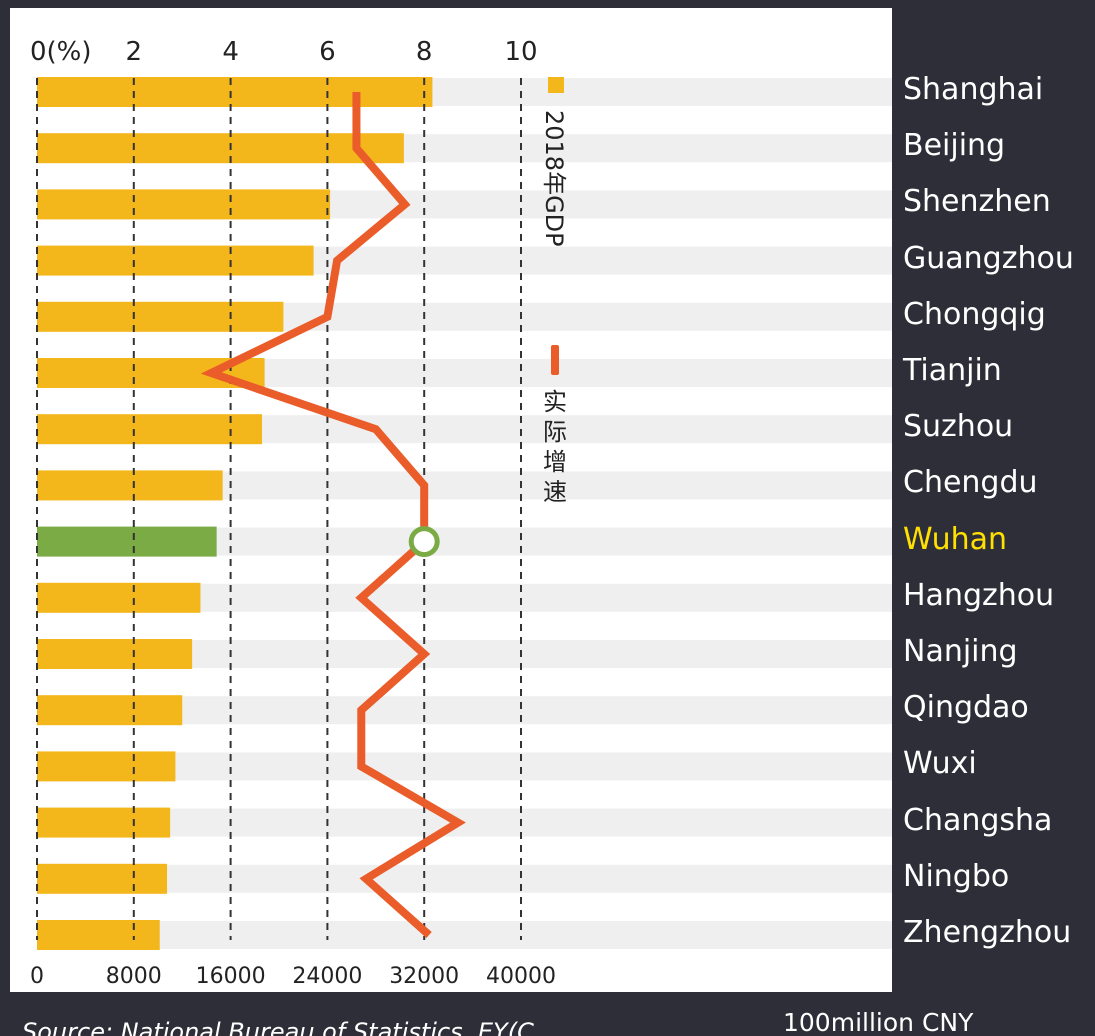  What do you see at coordinates (940, 764) in the screenshot?
I see `city-label: Wuxi` at bounding box center [940, 764].